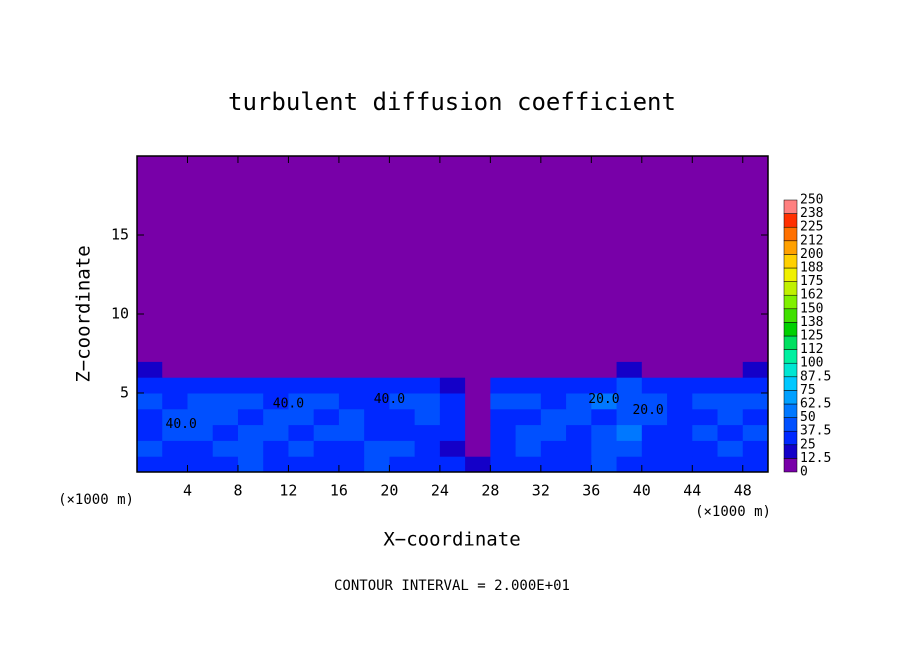  Describe the element at coordinates (815, 376) in the screenshot. I see `colorbar-label: 87.5` at that location.